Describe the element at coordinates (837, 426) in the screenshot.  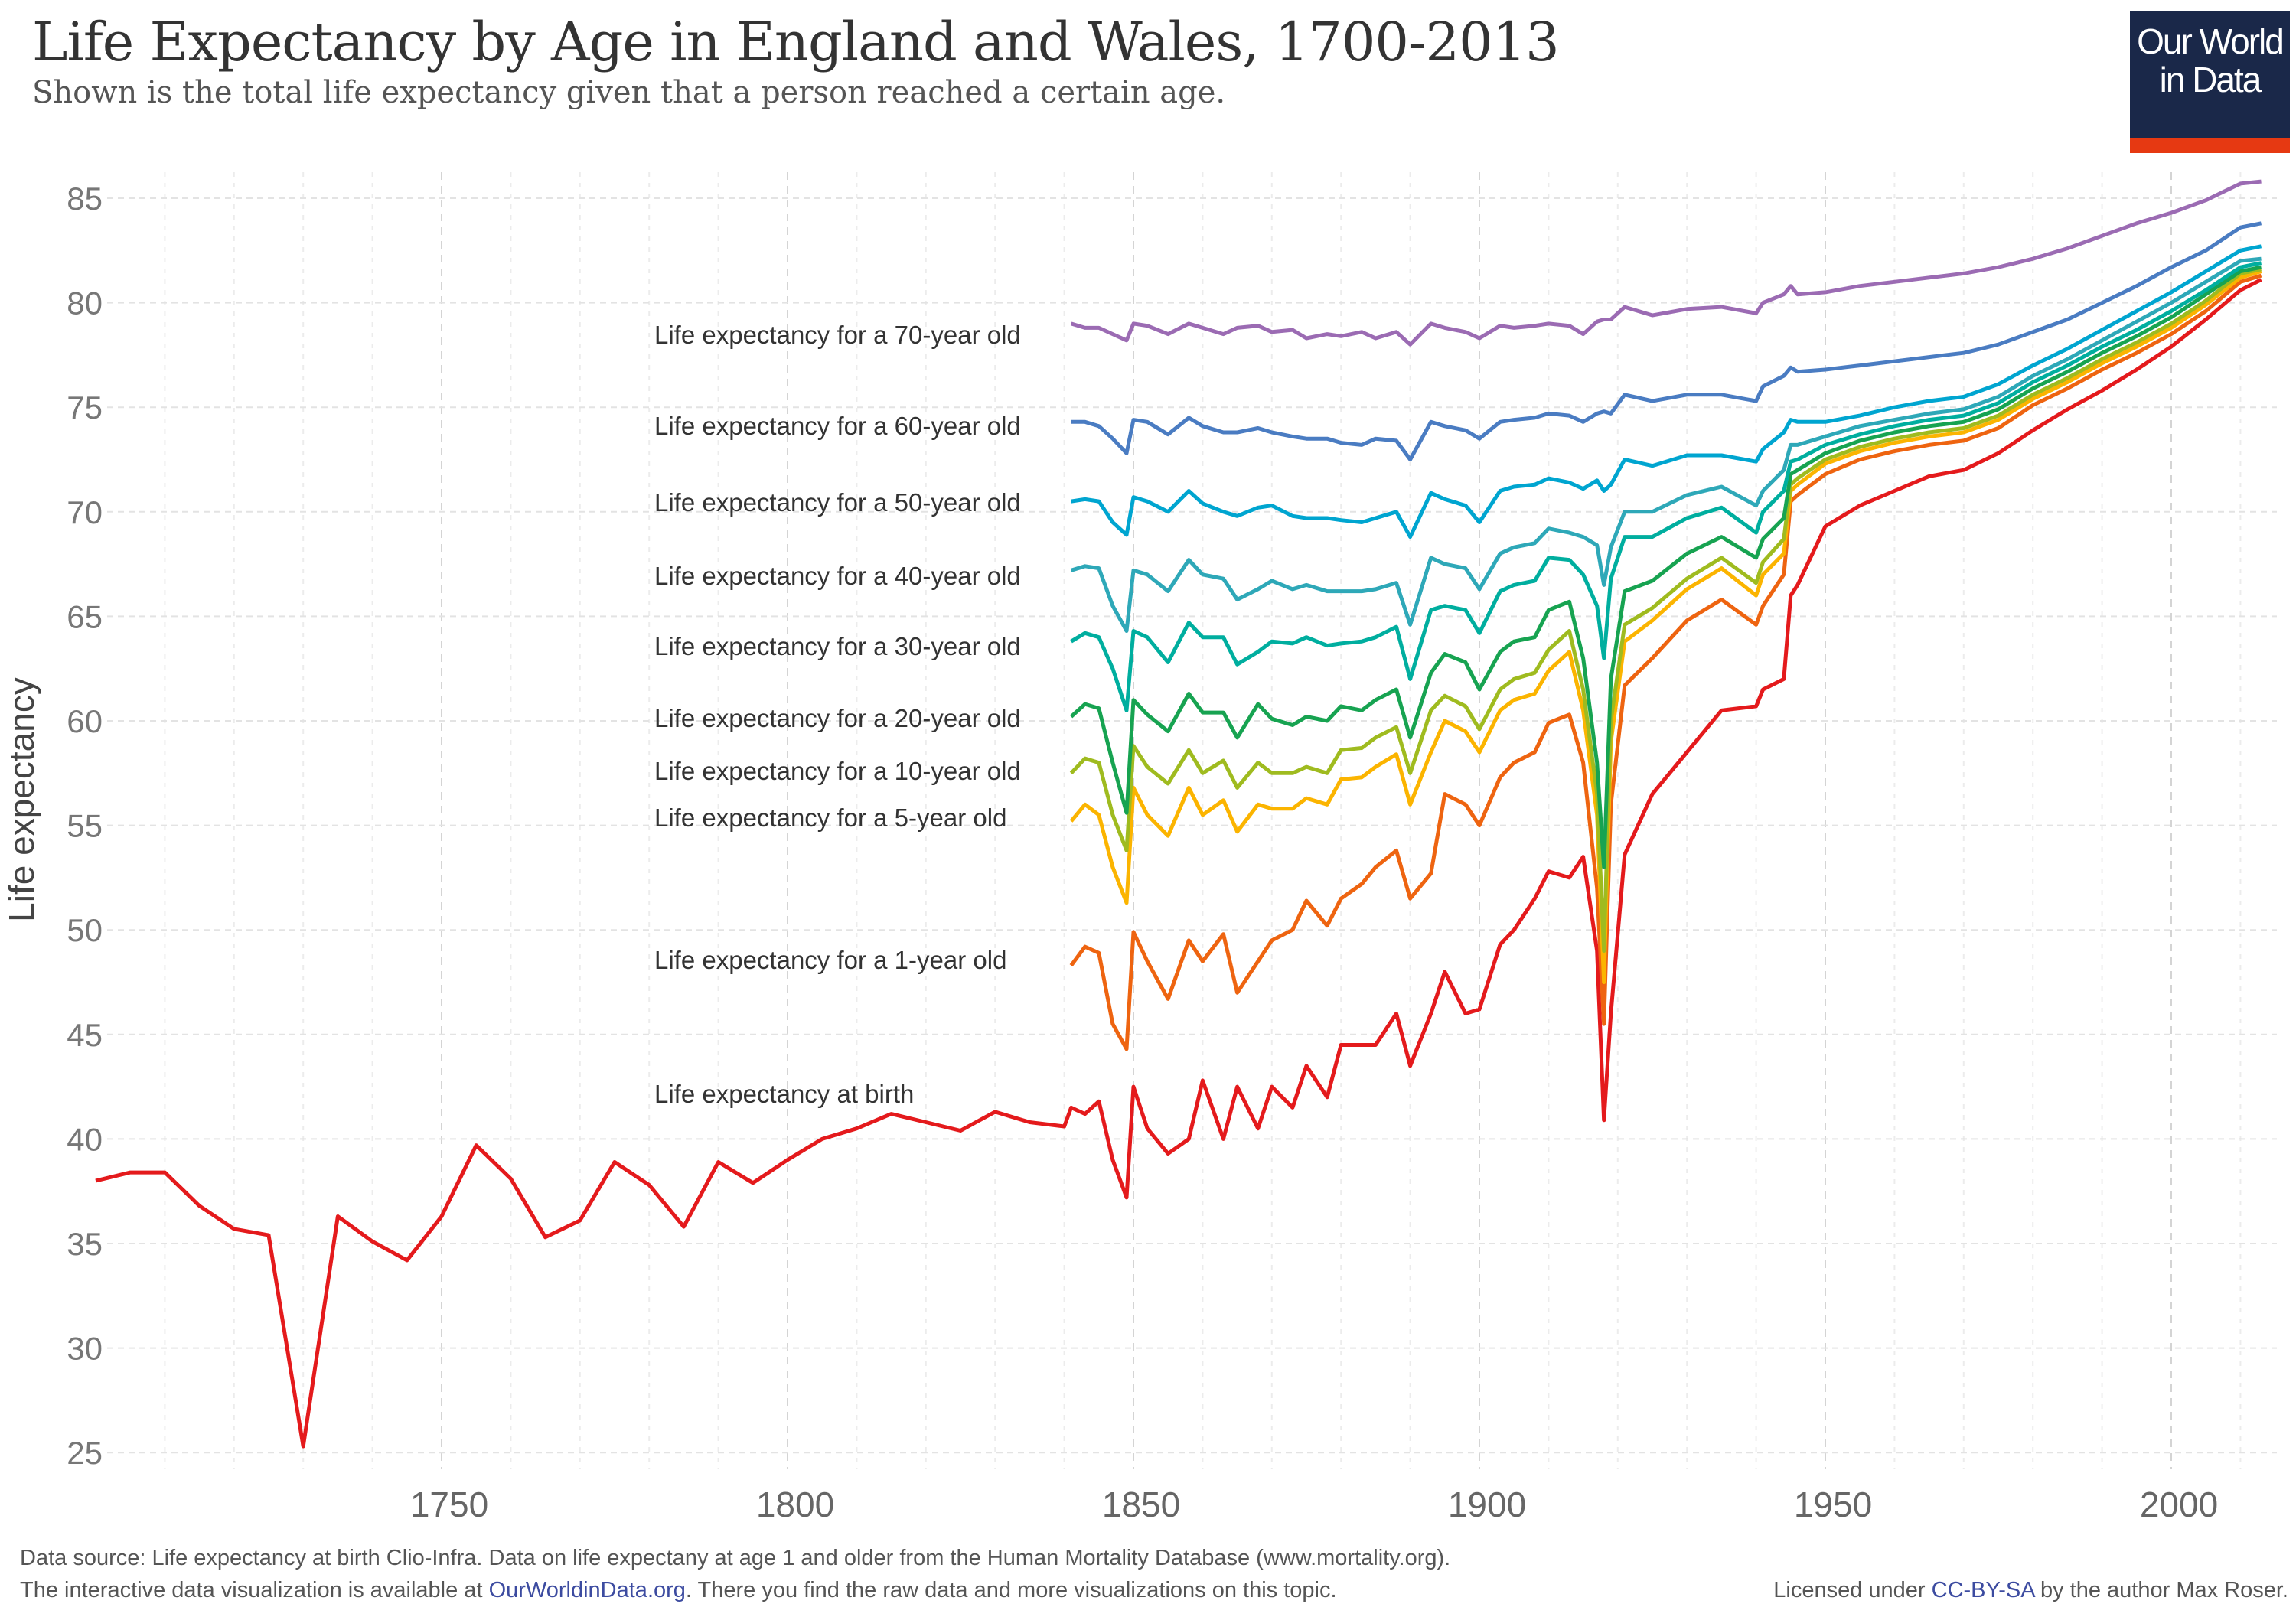
I see `series-label-age-60: Life expectancy for a 60-year old` at that location.